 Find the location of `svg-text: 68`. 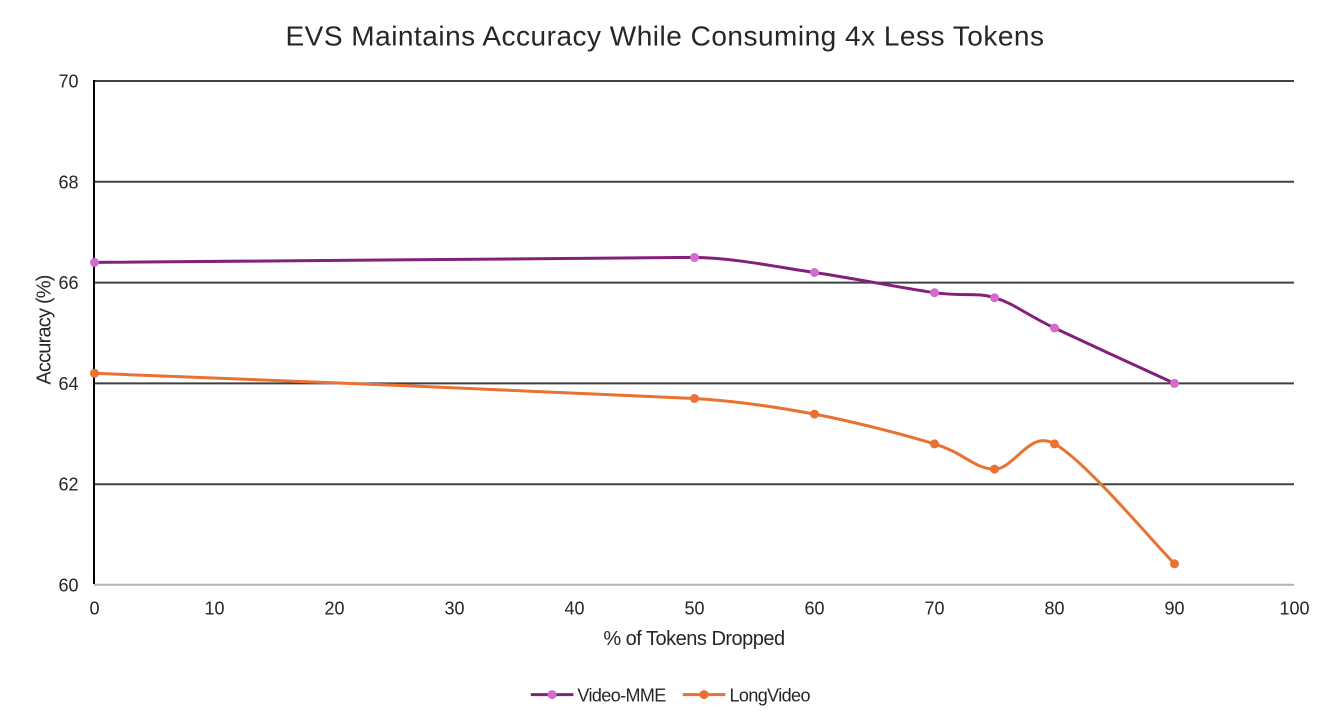

svg-text: 68 is located at coordinates (68, 182).